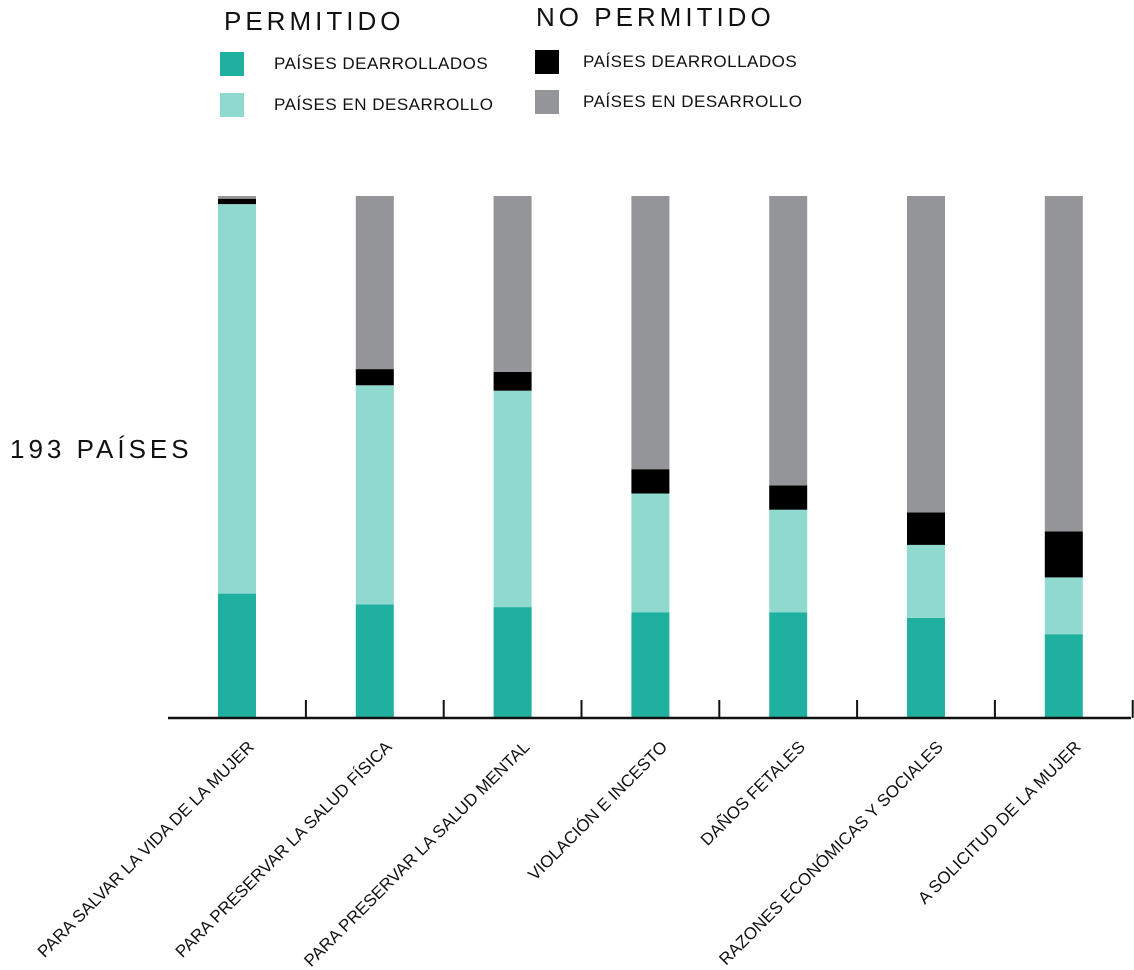 The height and width of the screenshot is (970, 1134). I want to click on legend-item-permitido-en-desarrollo: PAÍSES EN DESARROLLO, so click(356, 105).